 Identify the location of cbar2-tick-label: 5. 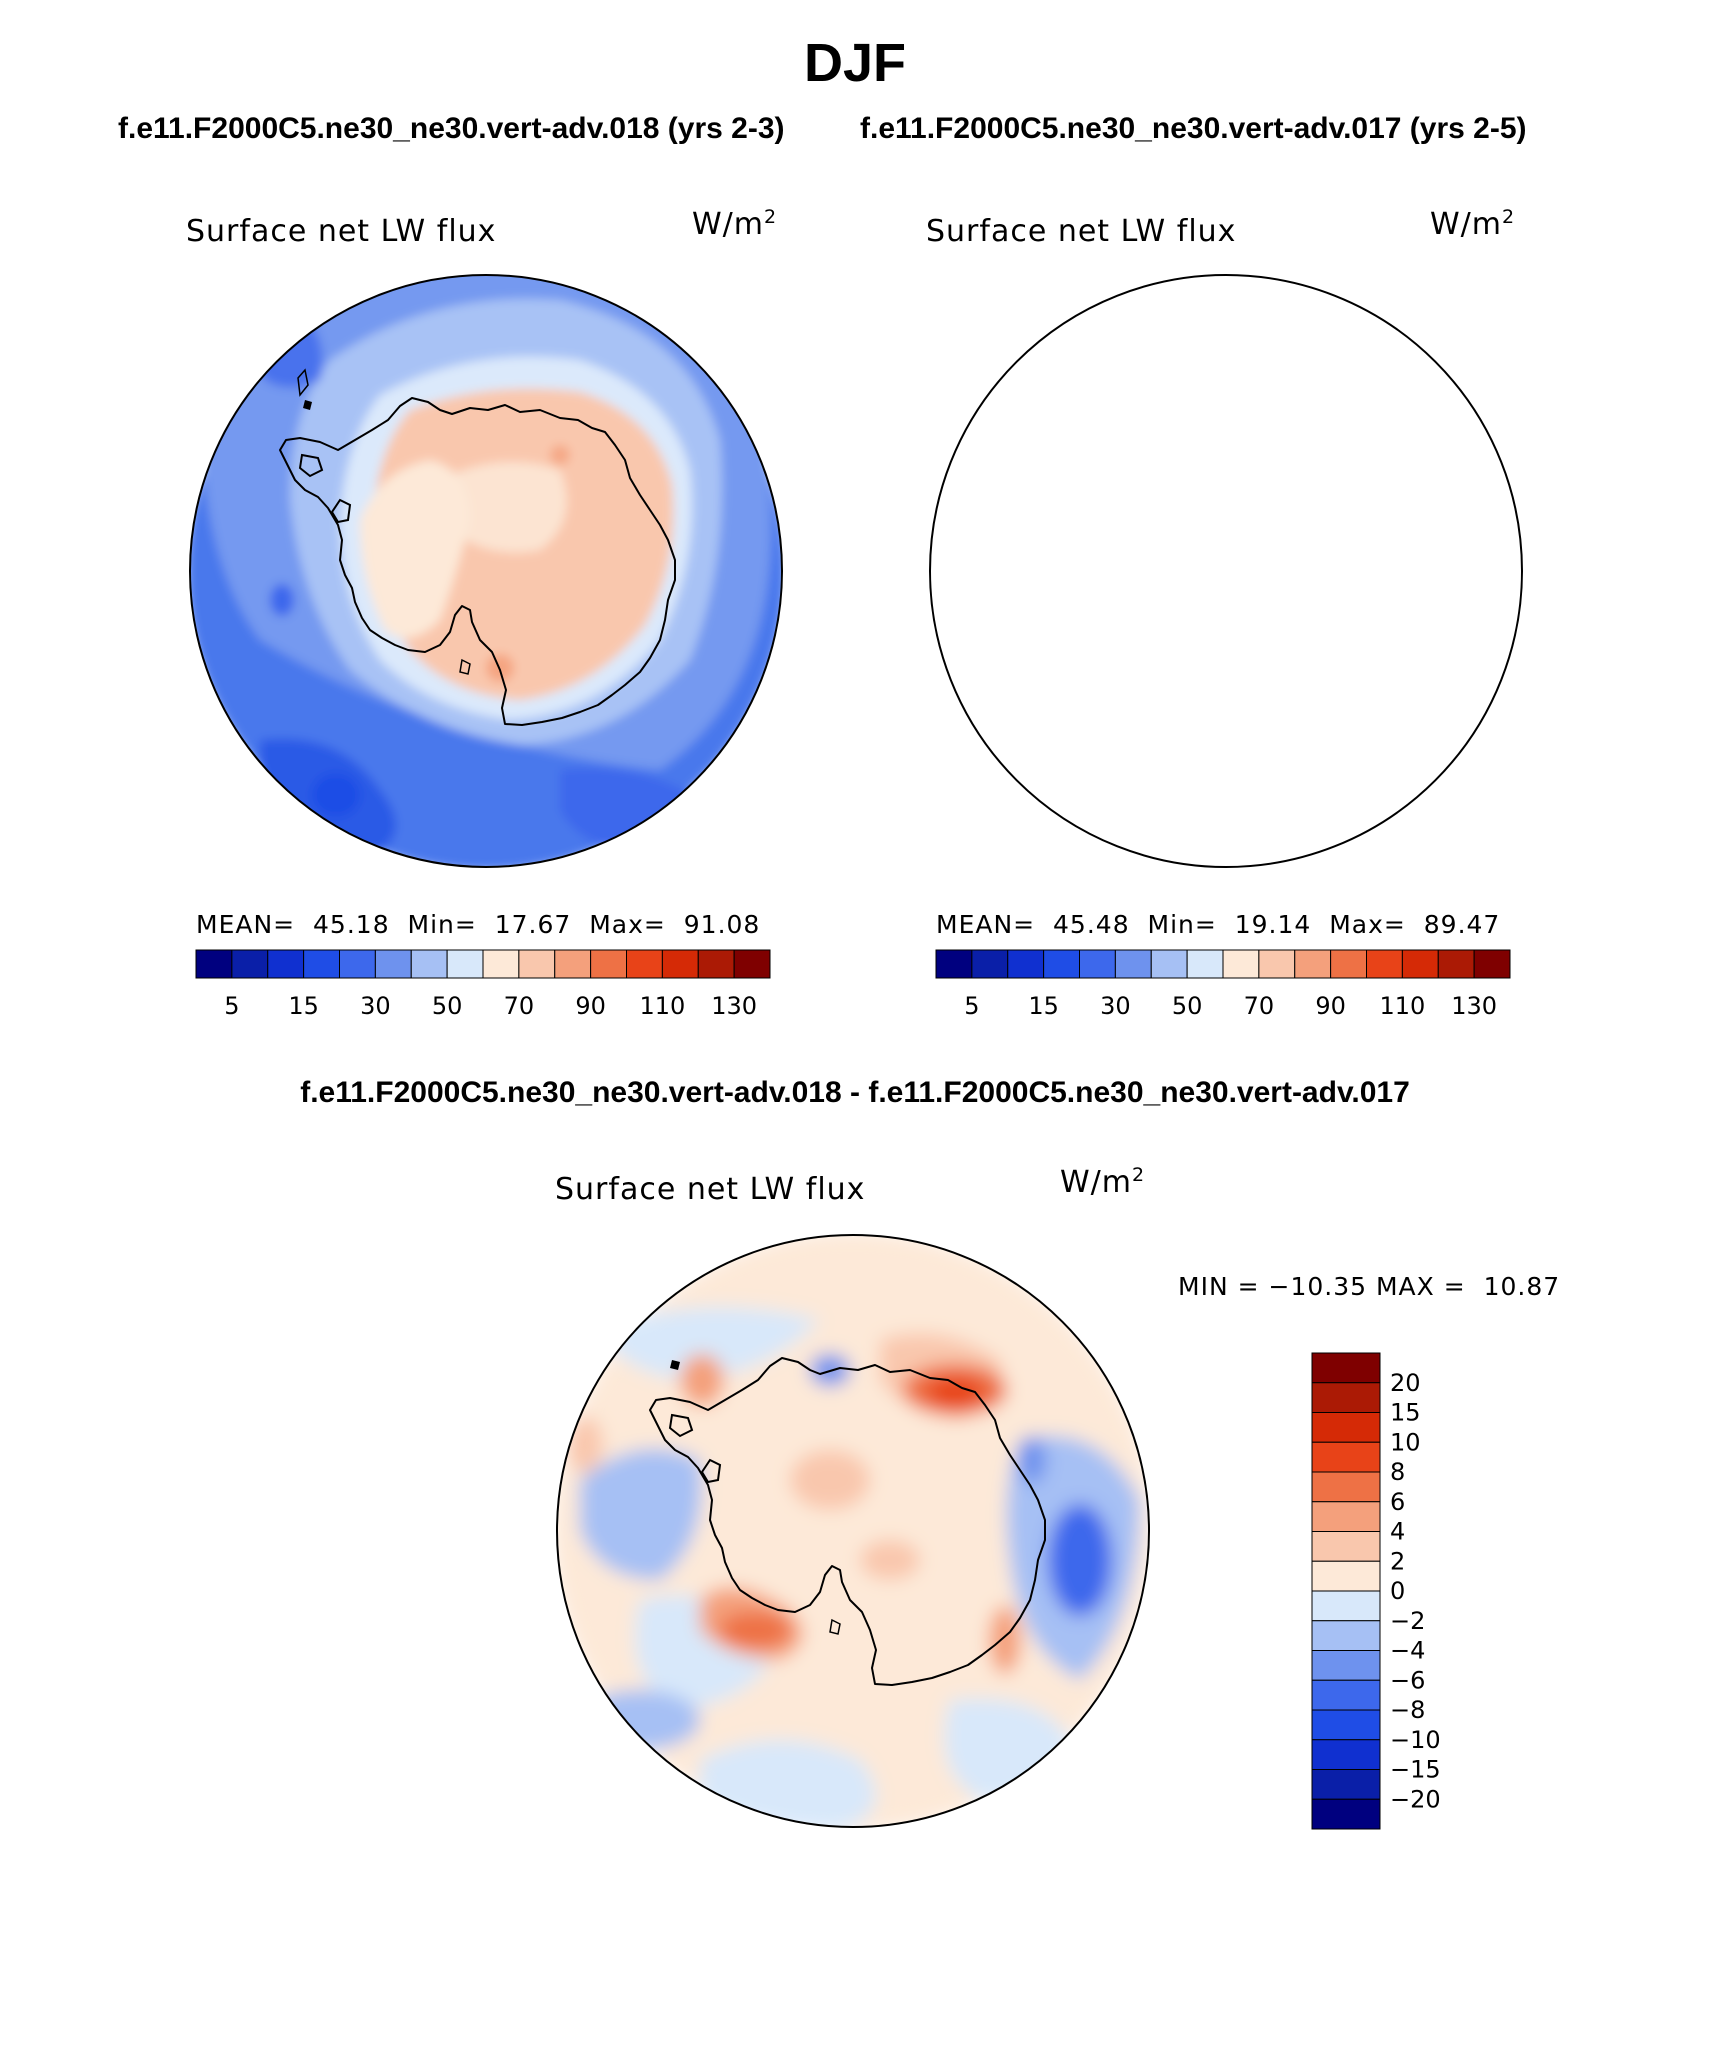
(971, 1006).